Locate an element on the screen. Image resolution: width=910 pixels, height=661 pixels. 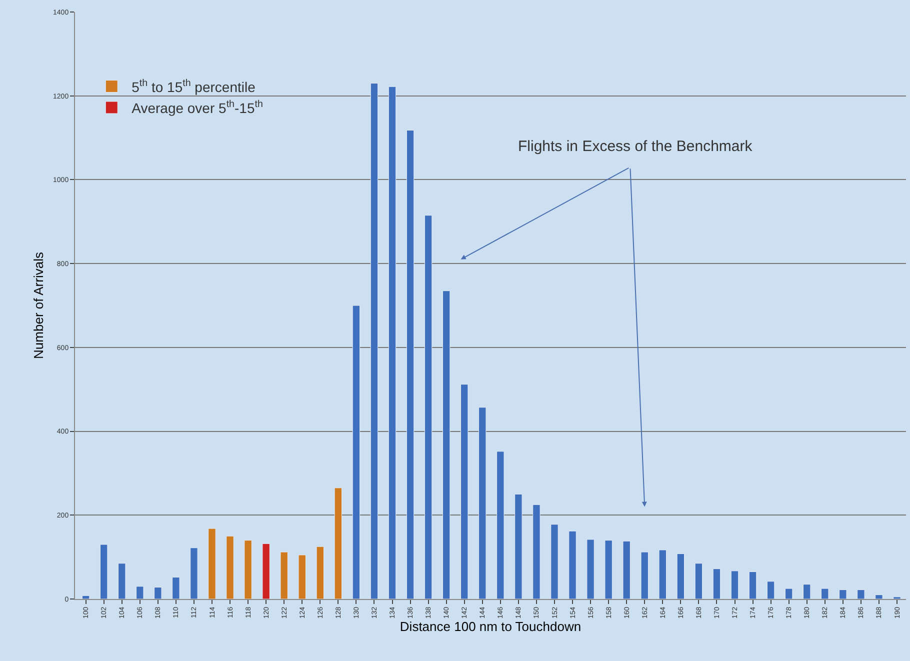
legend-label: 5$^{th}$ to 15$^{th}$ percentile is located at coordinates (194, 86).